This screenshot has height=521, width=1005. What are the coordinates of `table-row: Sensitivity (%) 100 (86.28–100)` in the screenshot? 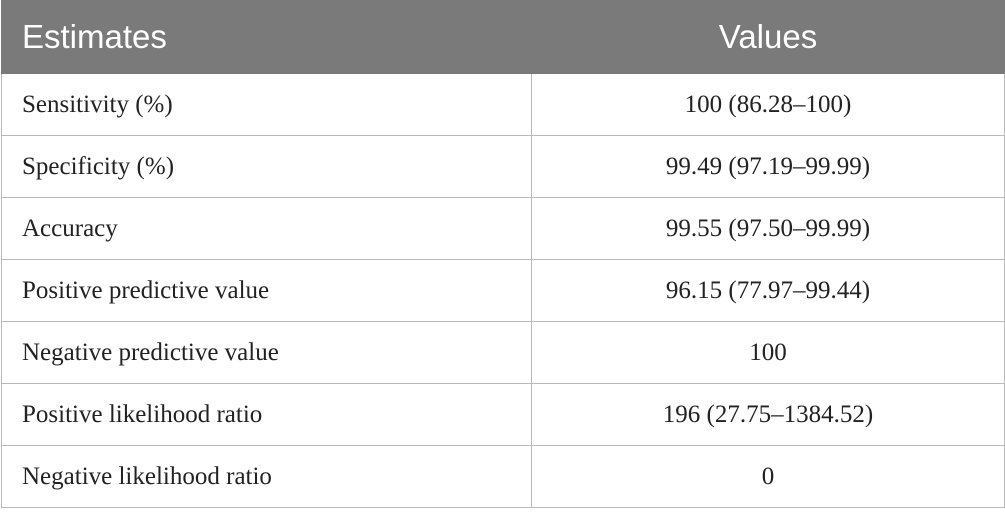 It's located at (503, 104).